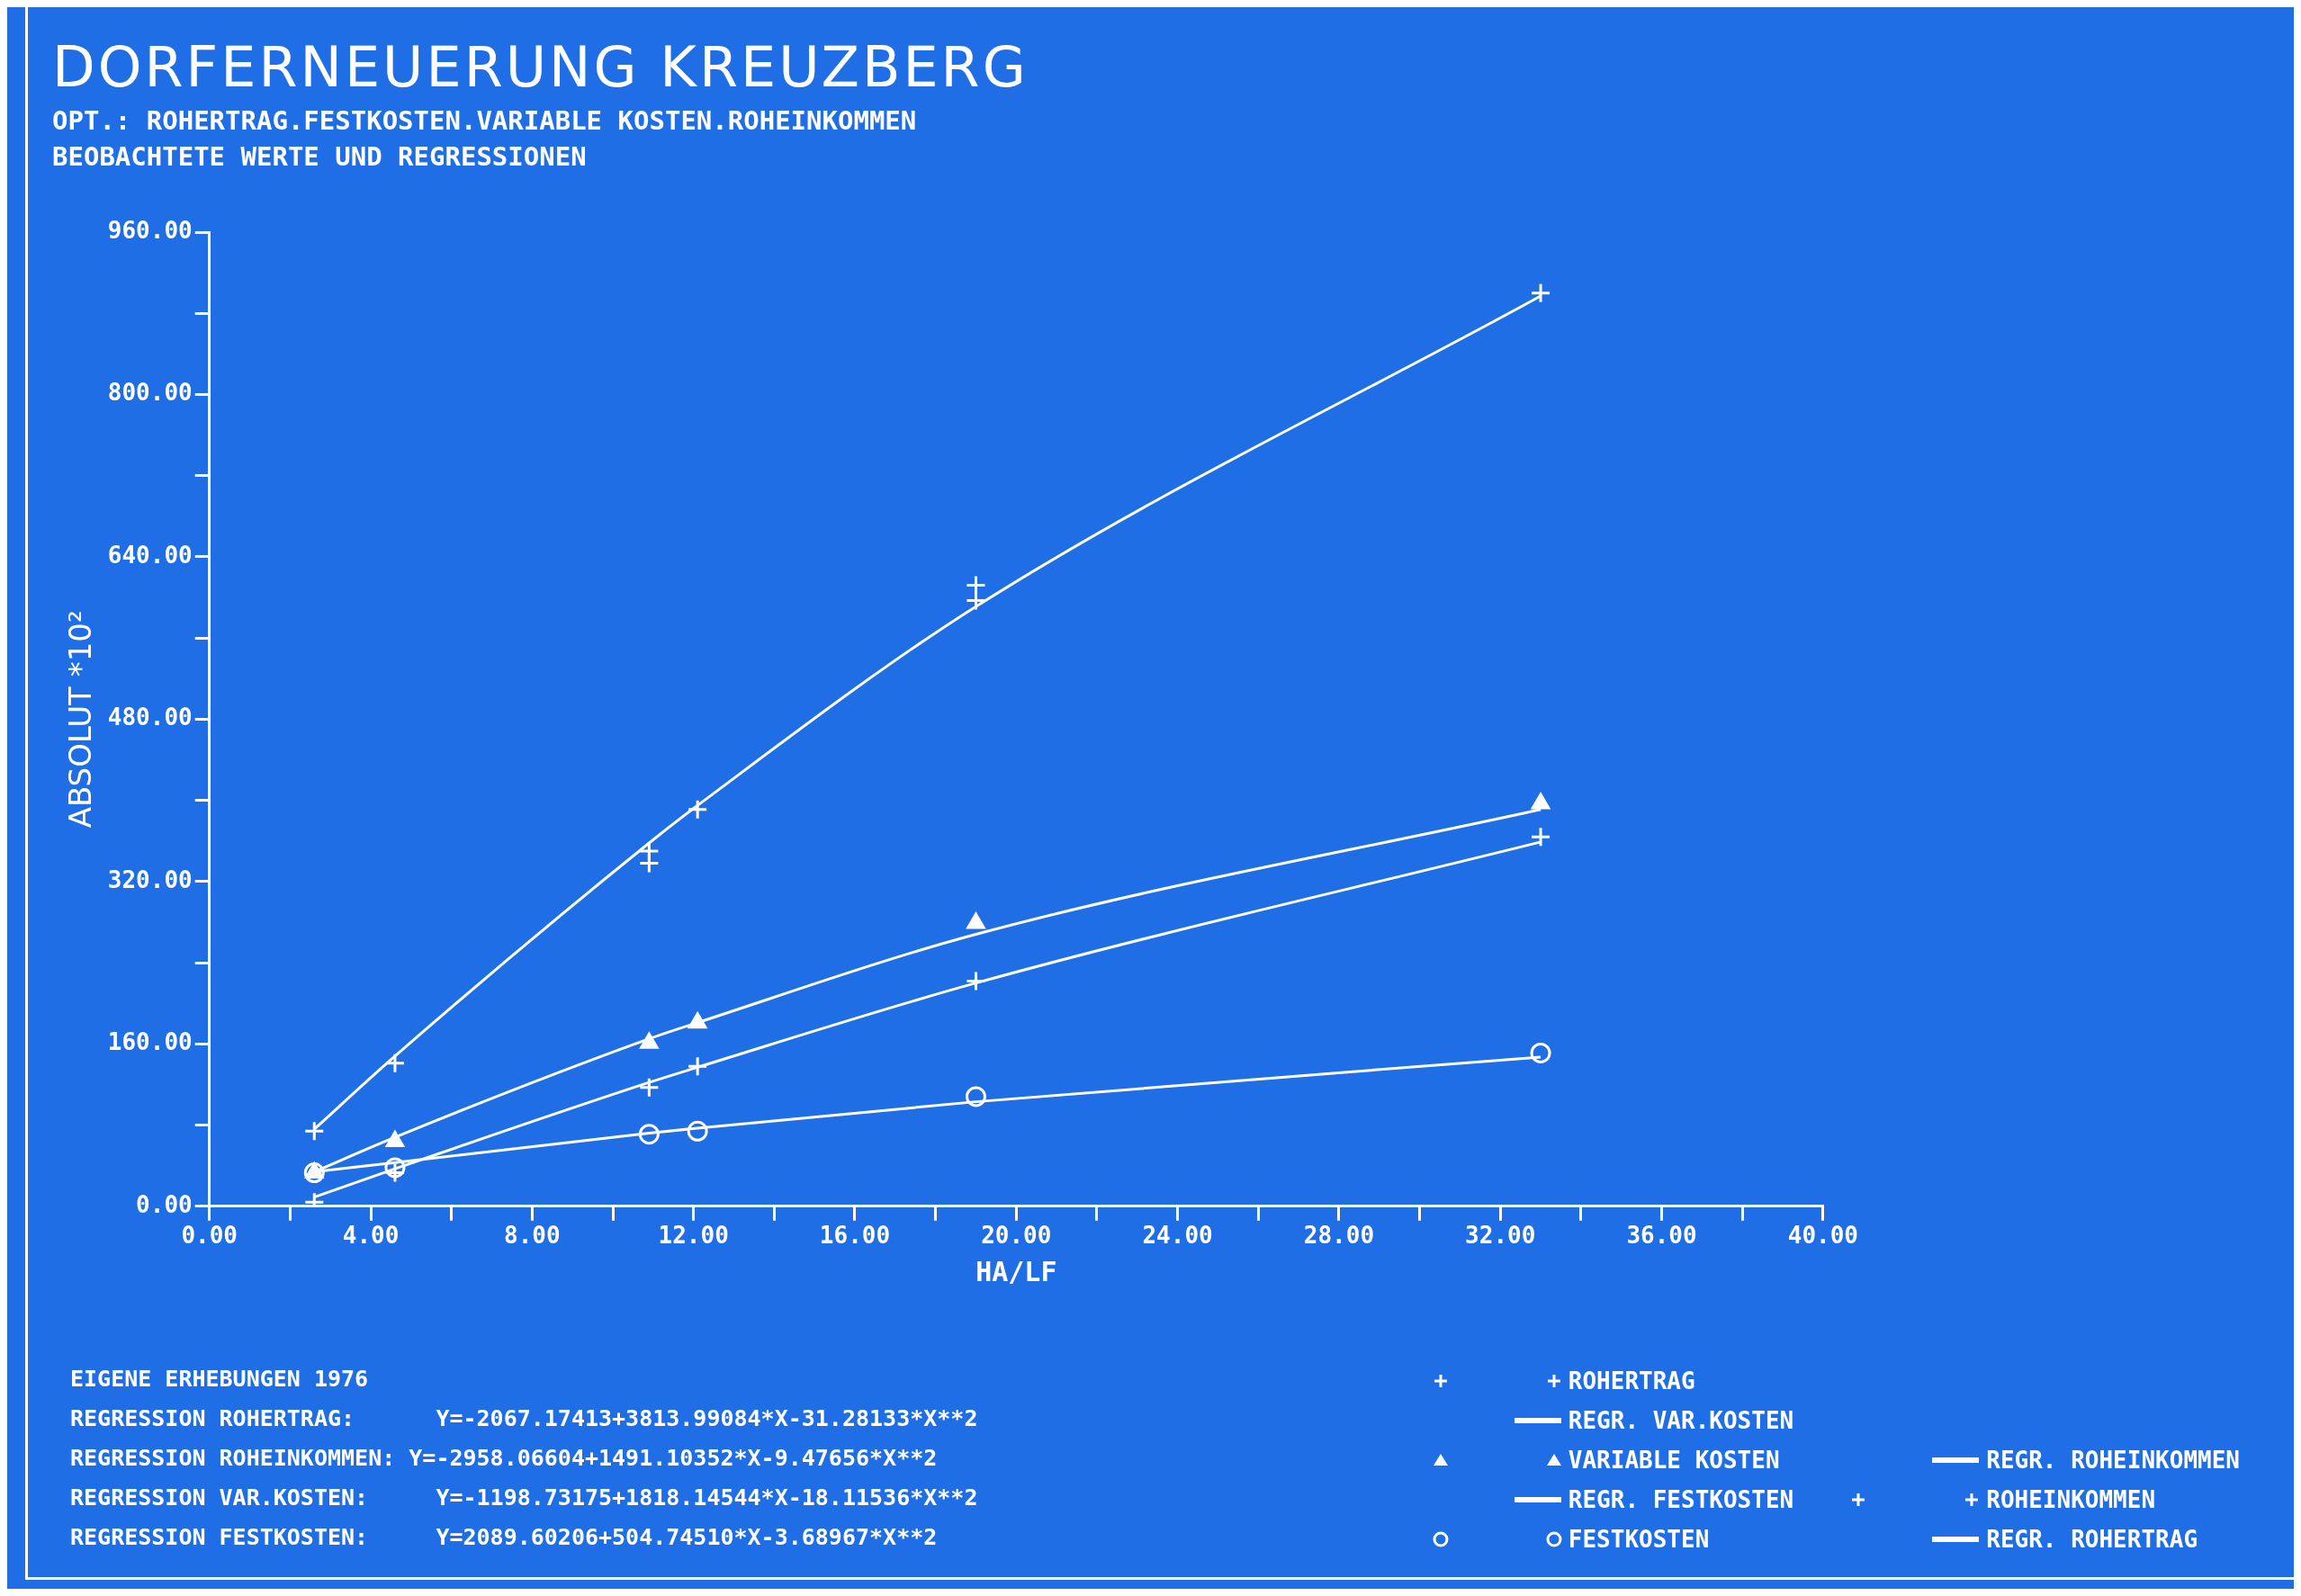 Image resolution: width=2301 pixels, height=1596 pixels. I want to click on chart-subtitle: OPT.: ROHERTRAG.FESTKOSTEN.VARIABLE KOSTEN.ROHEINKOMMEN BEOBACHTETE WERTE UND REGRESSIONEN, so click(485, 138).